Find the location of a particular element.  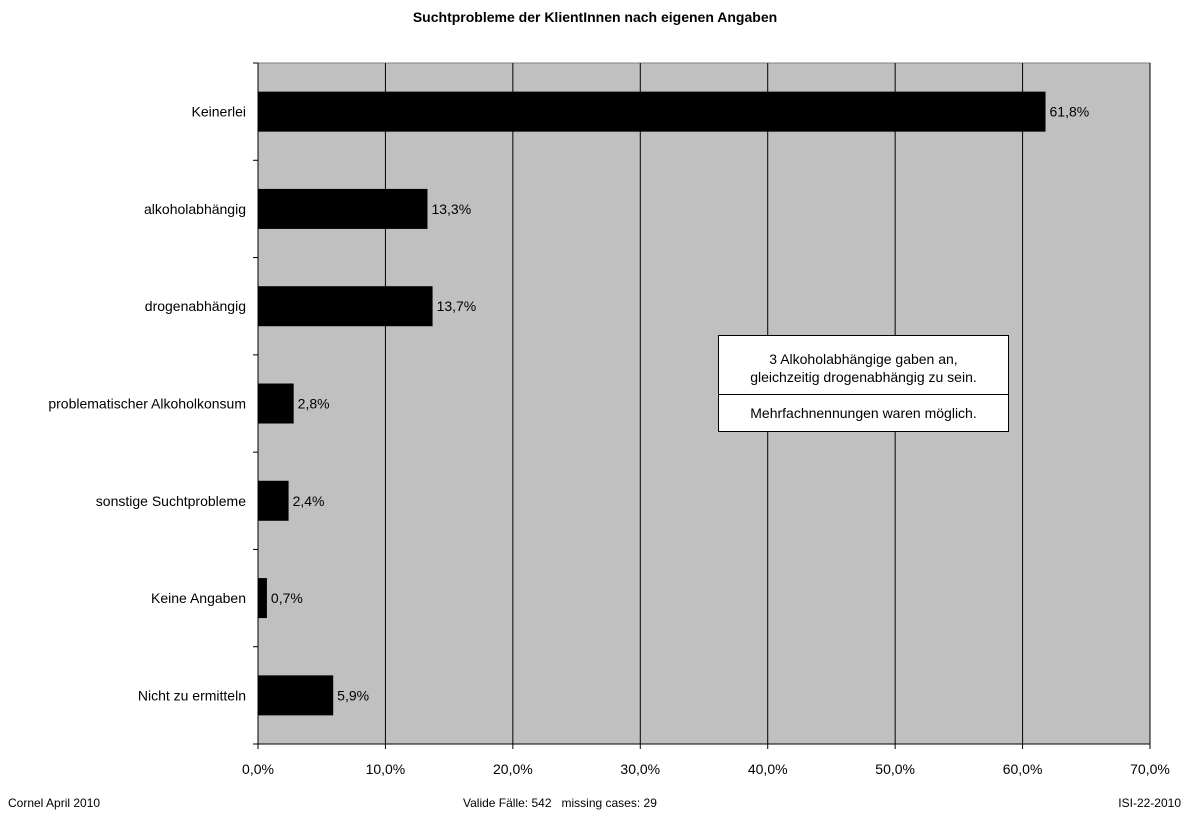

category-label: drogenabhängig is located at coordinates (195, 306).